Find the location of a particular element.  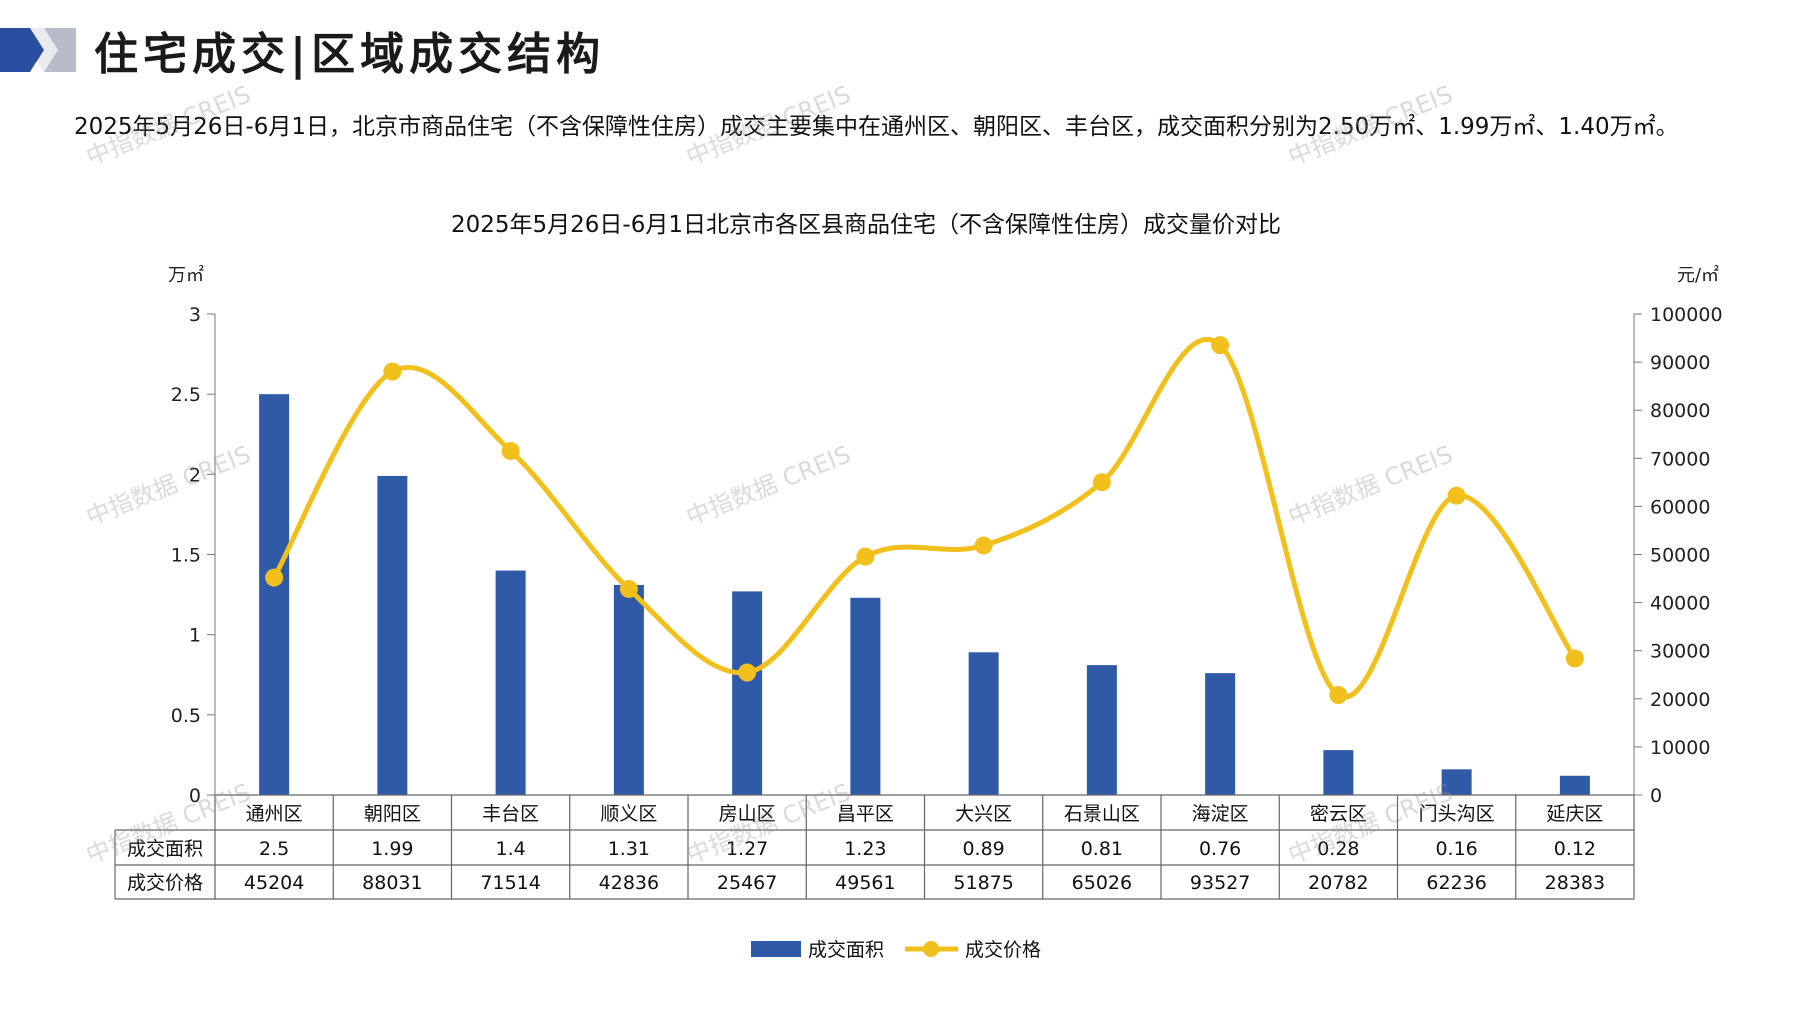

category-label-1: 通州区 is located at coordinates (274, 814).